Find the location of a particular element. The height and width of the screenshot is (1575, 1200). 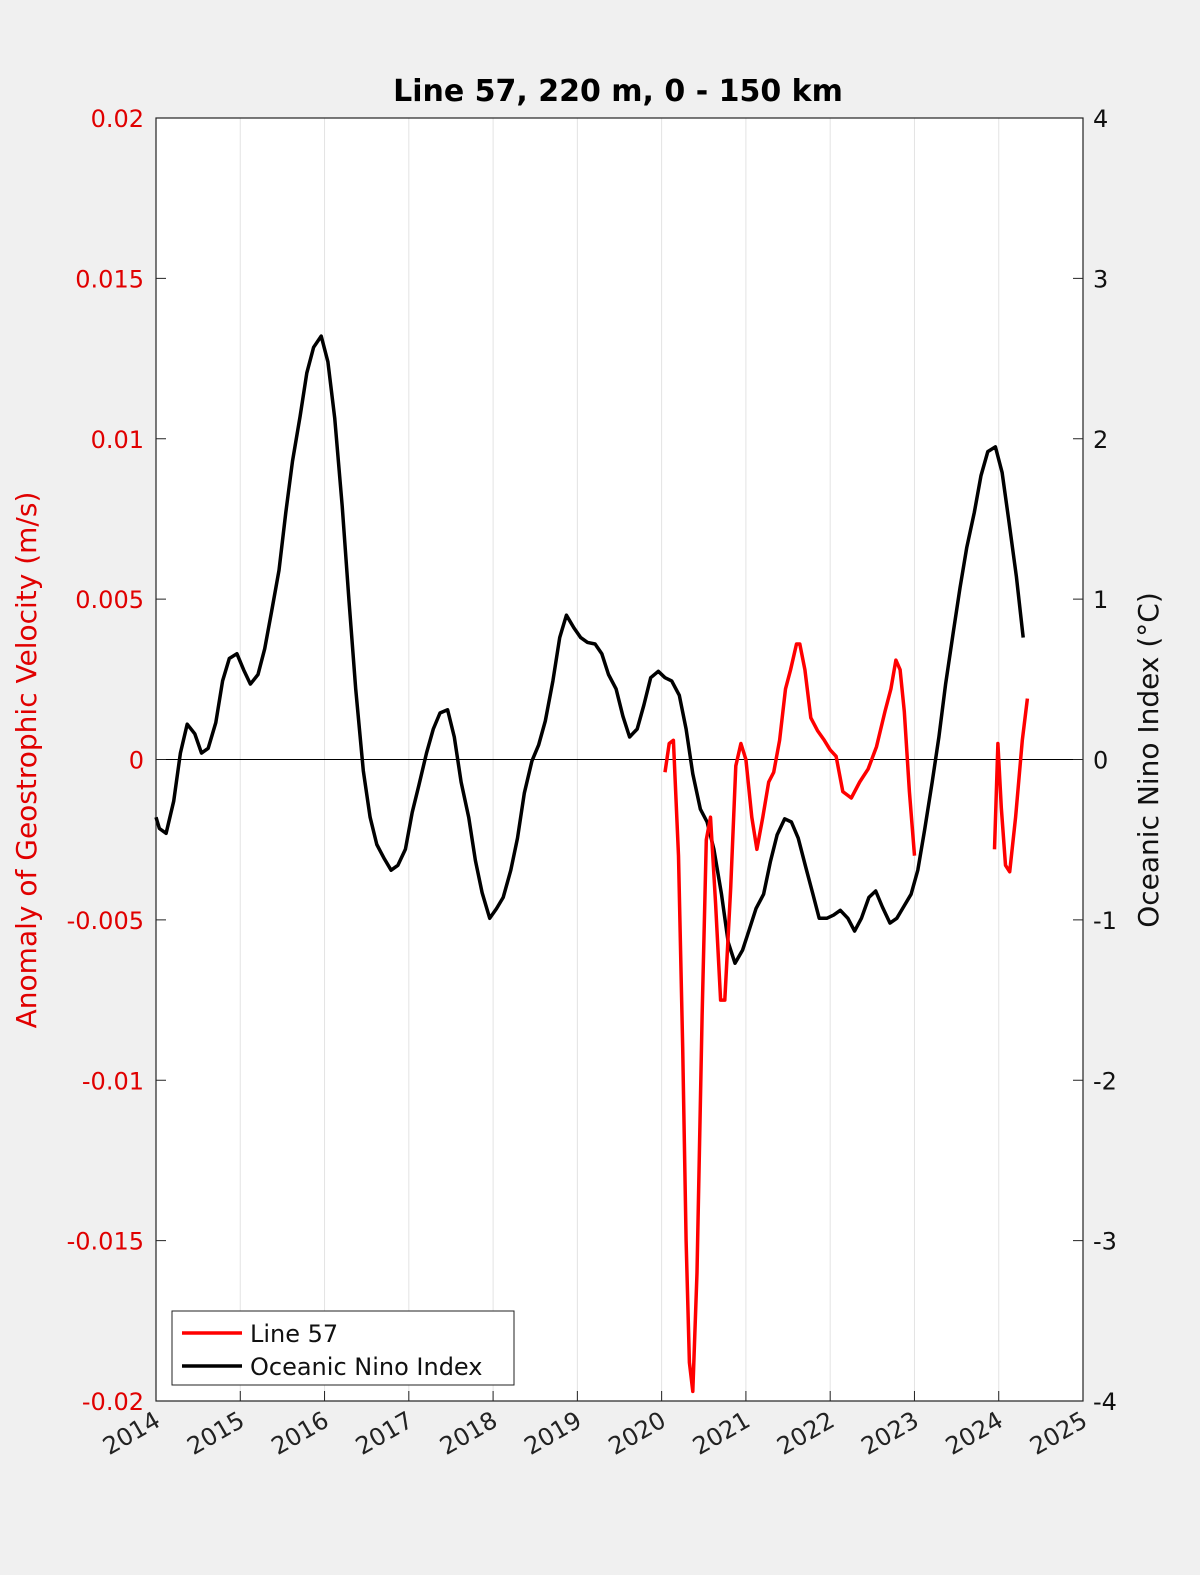

x-tick-label: 2022 is located at coordinates (805, 1433).